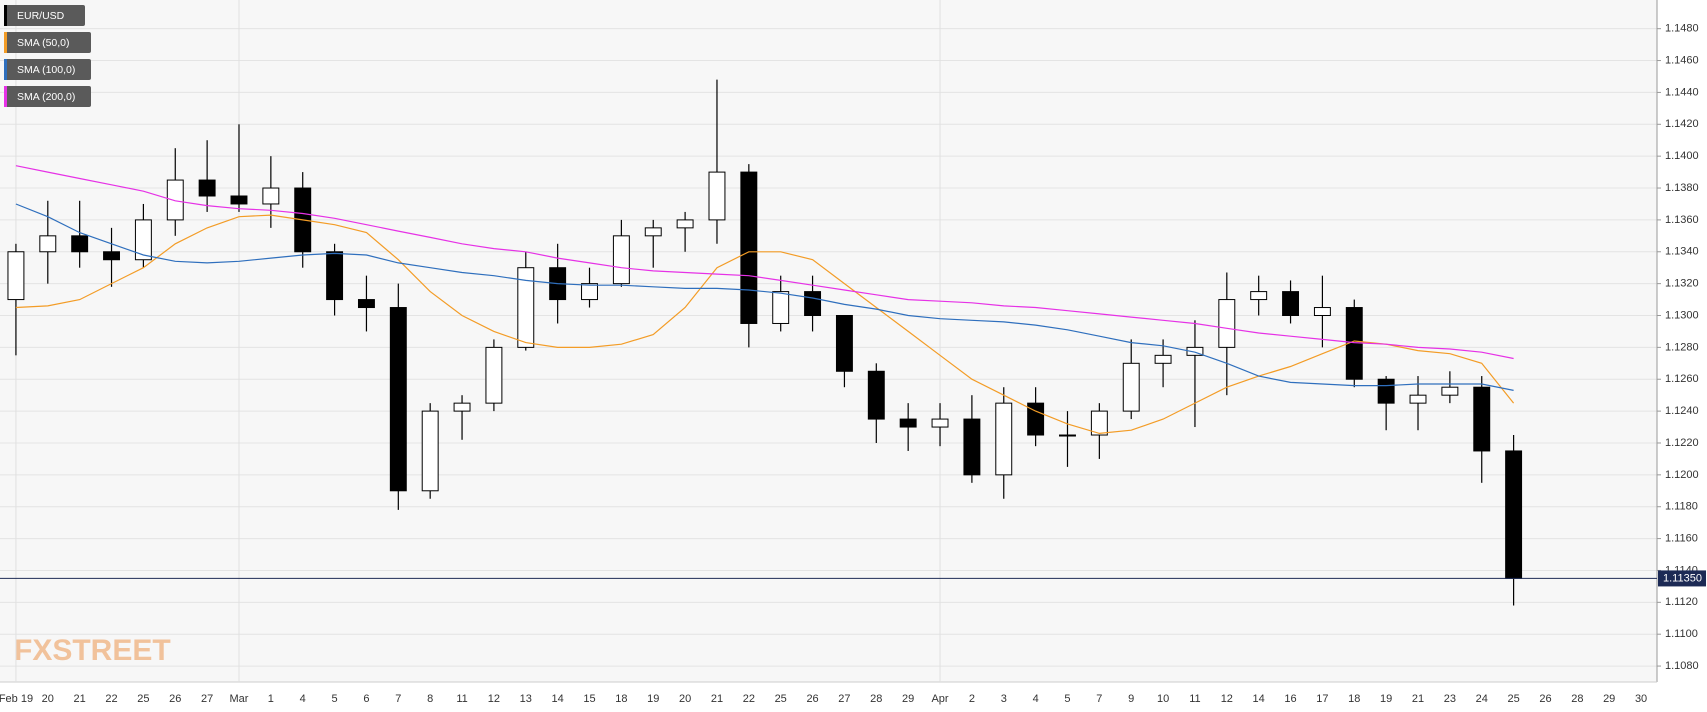 Image resolution: width=1707 pixels, height=712 pixels. I want to click on legend-item: SMA (50,0), so click(47, 42).